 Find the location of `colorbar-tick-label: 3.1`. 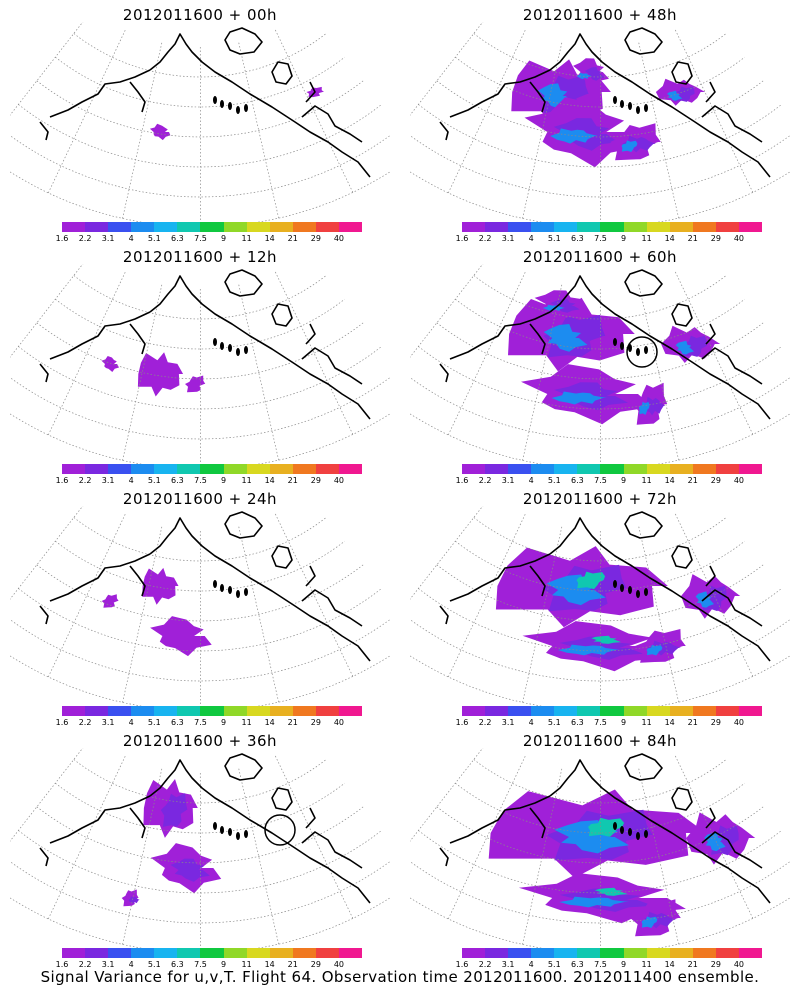

colorbar-tick-label: 3.1 is located at coordinates (108, 238).